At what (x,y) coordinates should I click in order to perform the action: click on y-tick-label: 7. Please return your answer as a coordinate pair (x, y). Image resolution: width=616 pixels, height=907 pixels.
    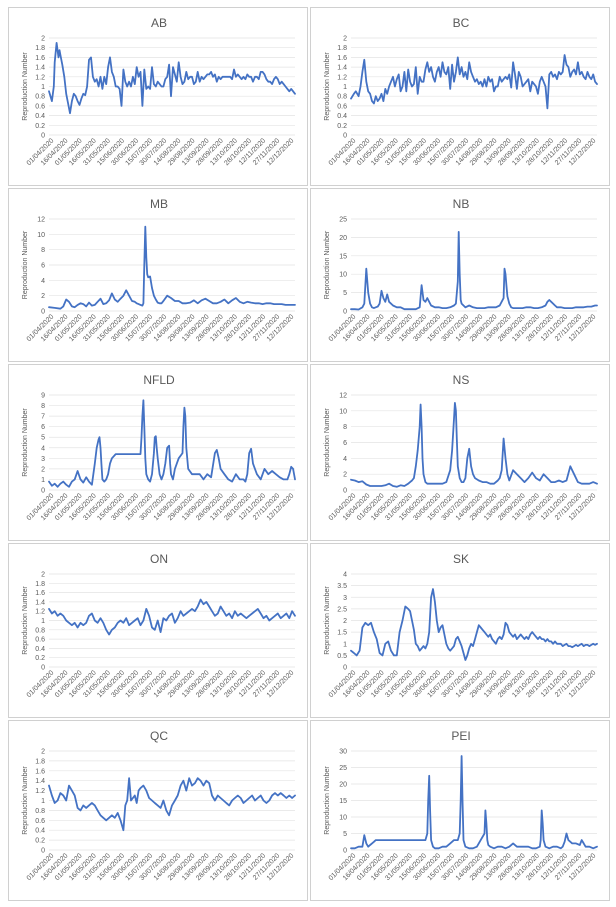
    Looking at the image, I should click on (43, 417).